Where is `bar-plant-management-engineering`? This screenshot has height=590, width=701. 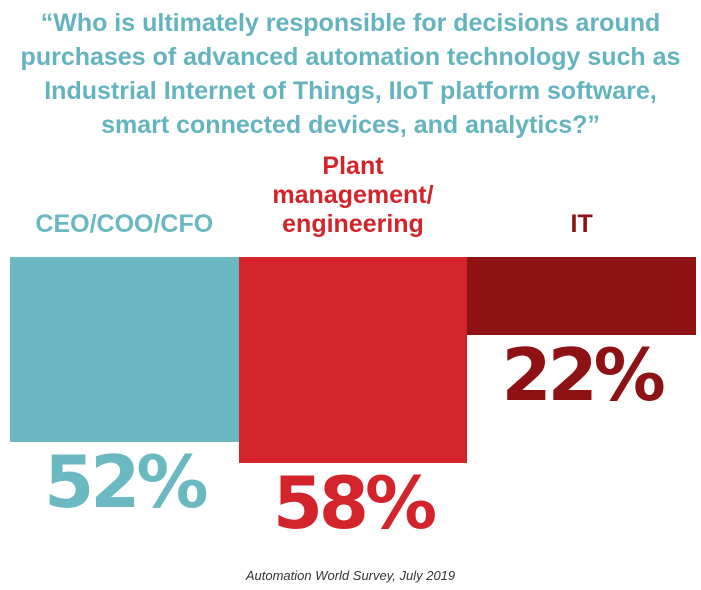 bar-plant-management-engineering is located at coordinates (353, 360).